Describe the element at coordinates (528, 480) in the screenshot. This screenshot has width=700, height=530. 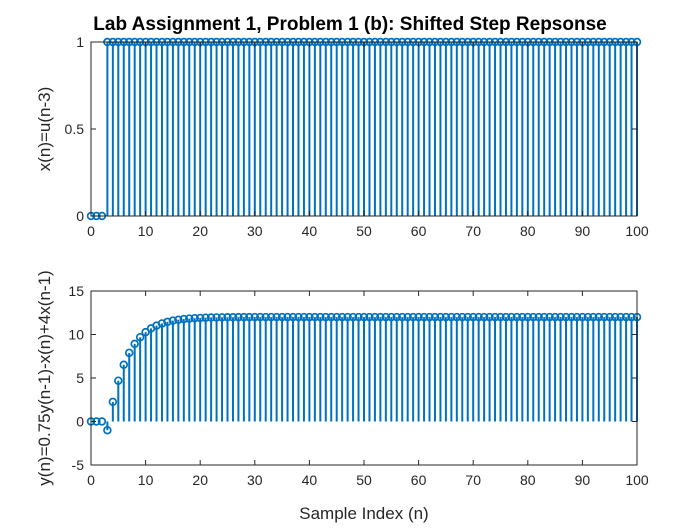
I see `x-tick-label: 80` at that location.